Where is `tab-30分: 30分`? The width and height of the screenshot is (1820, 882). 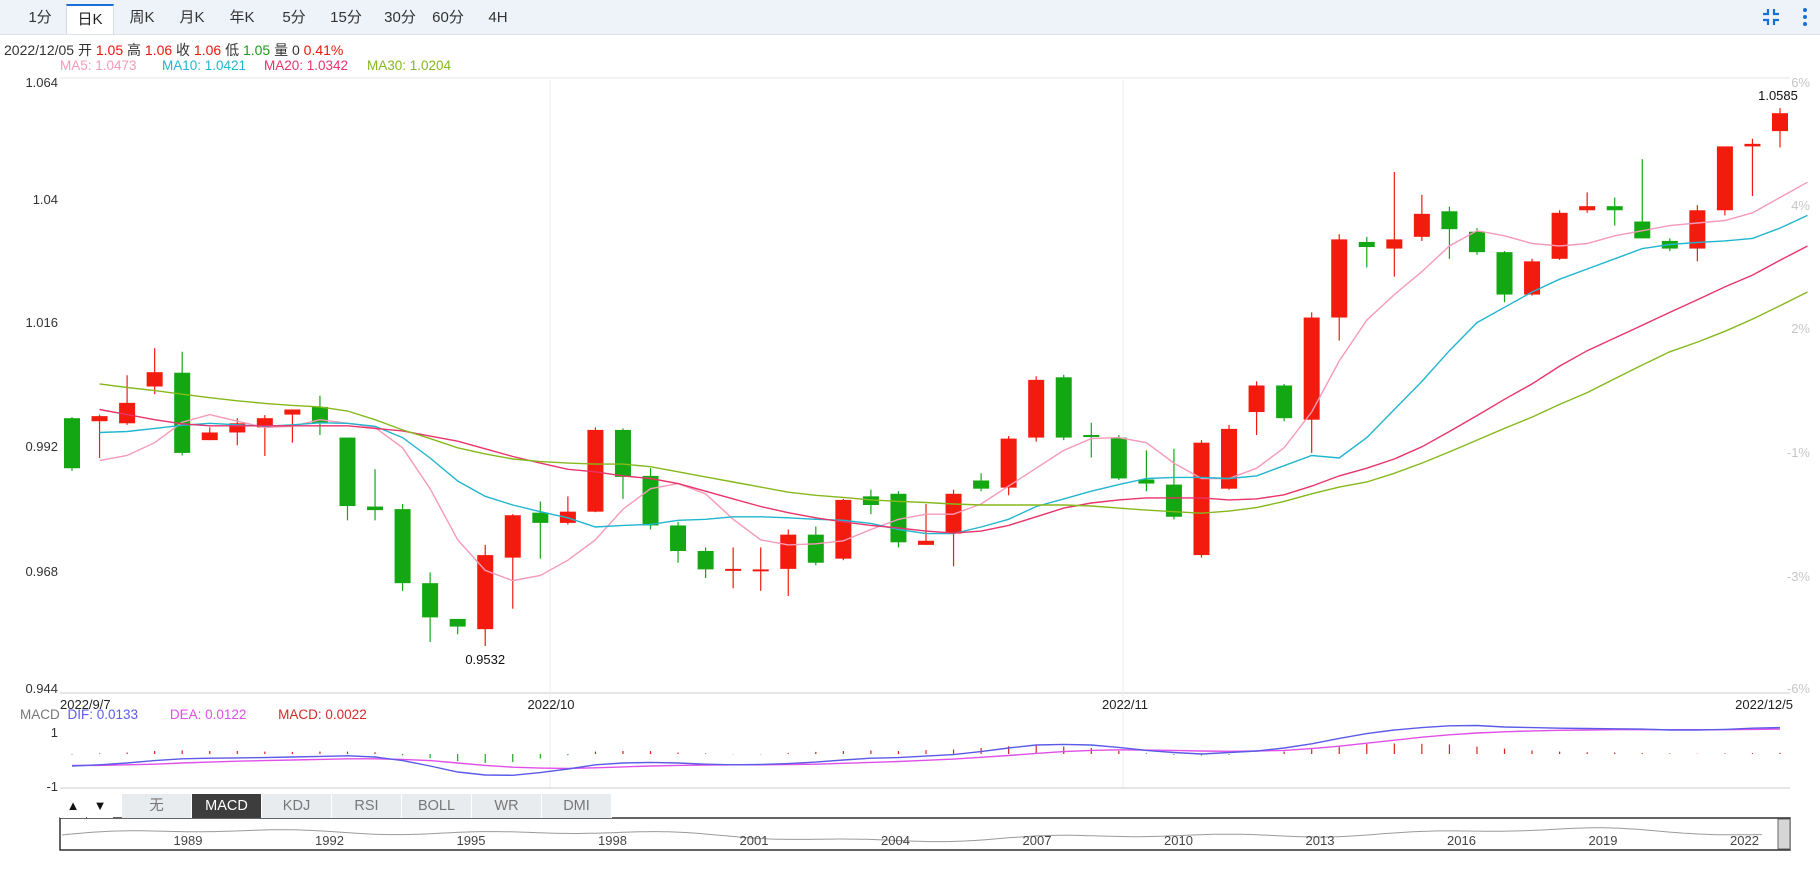 tab-30分: 30分 is located at coordinates (400, 17).